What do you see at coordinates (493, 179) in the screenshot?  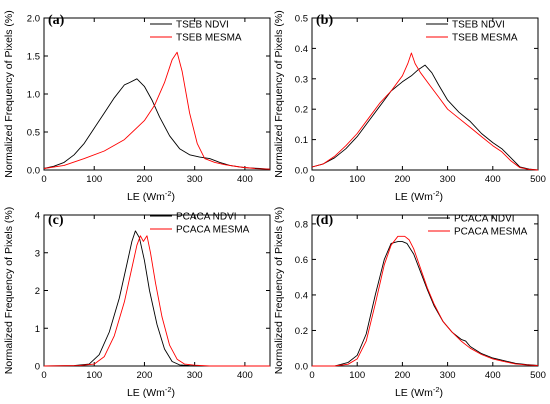 I see `chart-1-xtick-label-4: 400` at bounding box center [493, 179].